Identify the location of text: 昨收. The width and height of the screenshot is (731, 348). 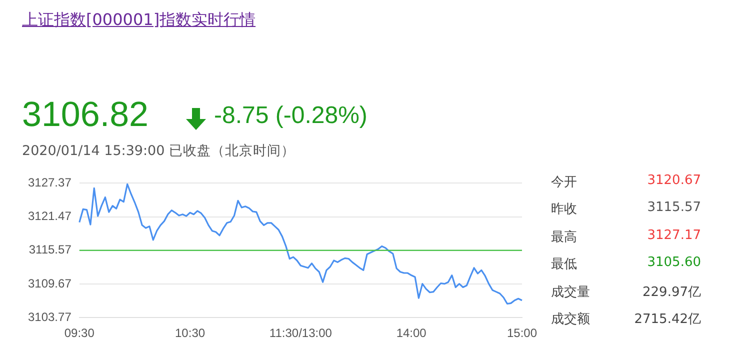
(564, 210).